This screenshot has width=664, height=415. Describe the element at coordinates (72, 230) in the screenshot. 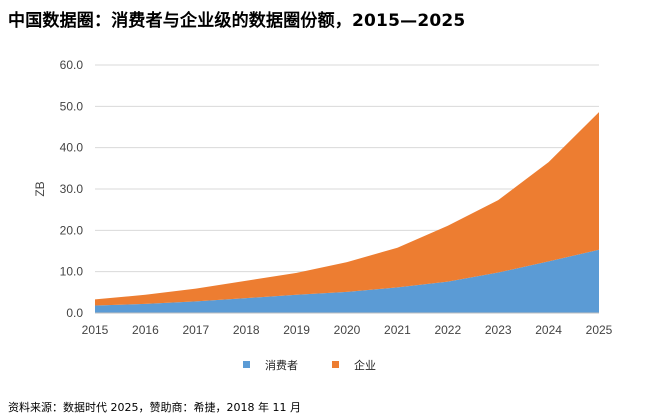

I see `y-tick-label: 20.0` at that location.